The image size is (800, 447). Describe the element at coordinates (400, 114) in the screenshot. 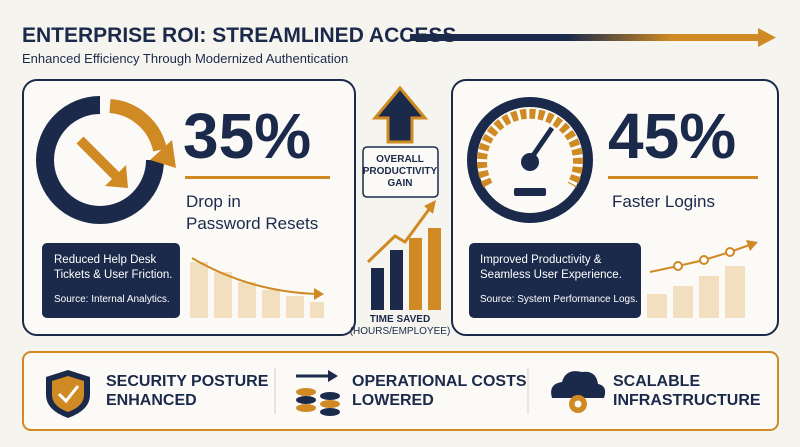

I see `up-arrow` at that location.